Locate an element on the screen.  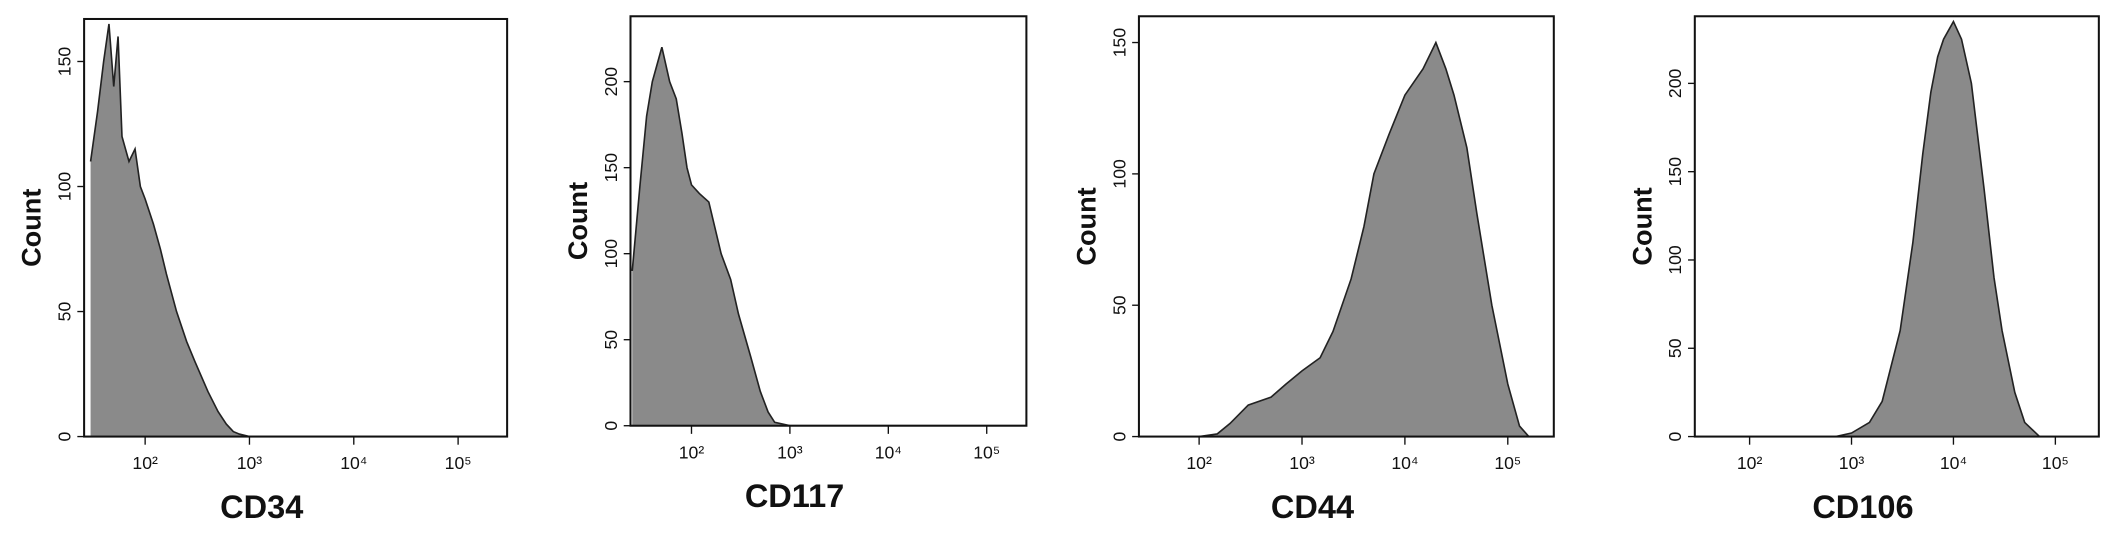
x-axis-label: CD44 is located at coordinates (1312, 507).